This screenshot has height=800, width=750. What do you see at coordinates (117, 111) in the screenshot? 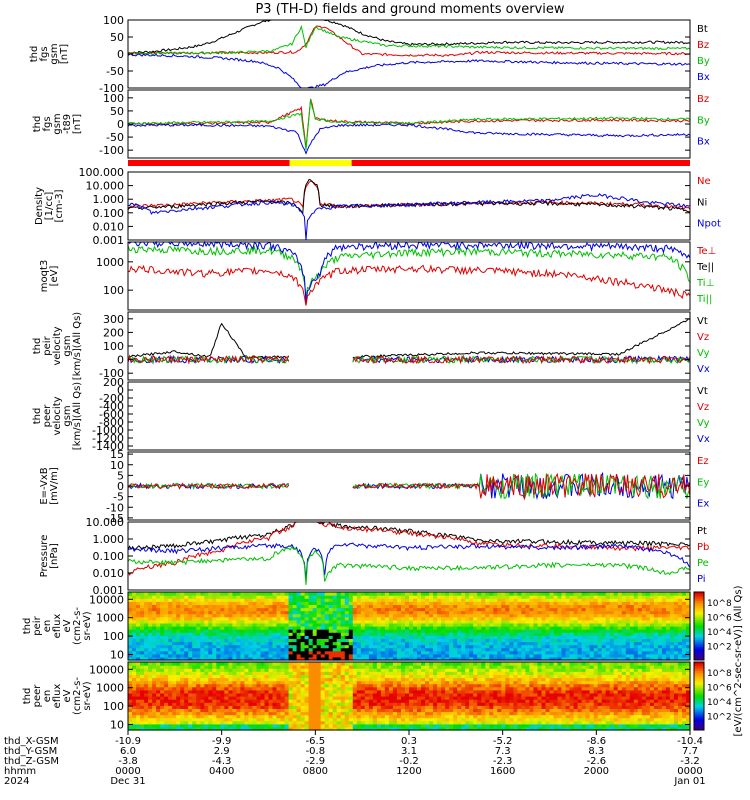
I see `y-tick-label: 50` at bounding box center [117, 111].